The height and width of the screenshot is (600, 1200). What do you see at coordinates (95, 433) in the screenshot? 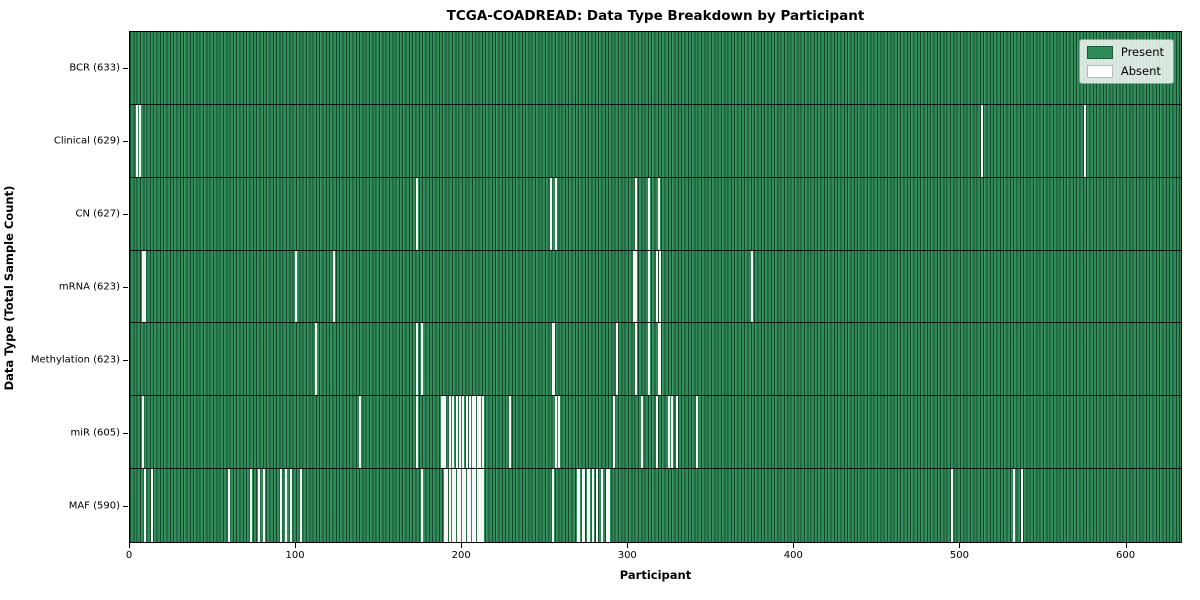
I see `ytick-label-mir: miR (605)` at bounding box center [95, 433].